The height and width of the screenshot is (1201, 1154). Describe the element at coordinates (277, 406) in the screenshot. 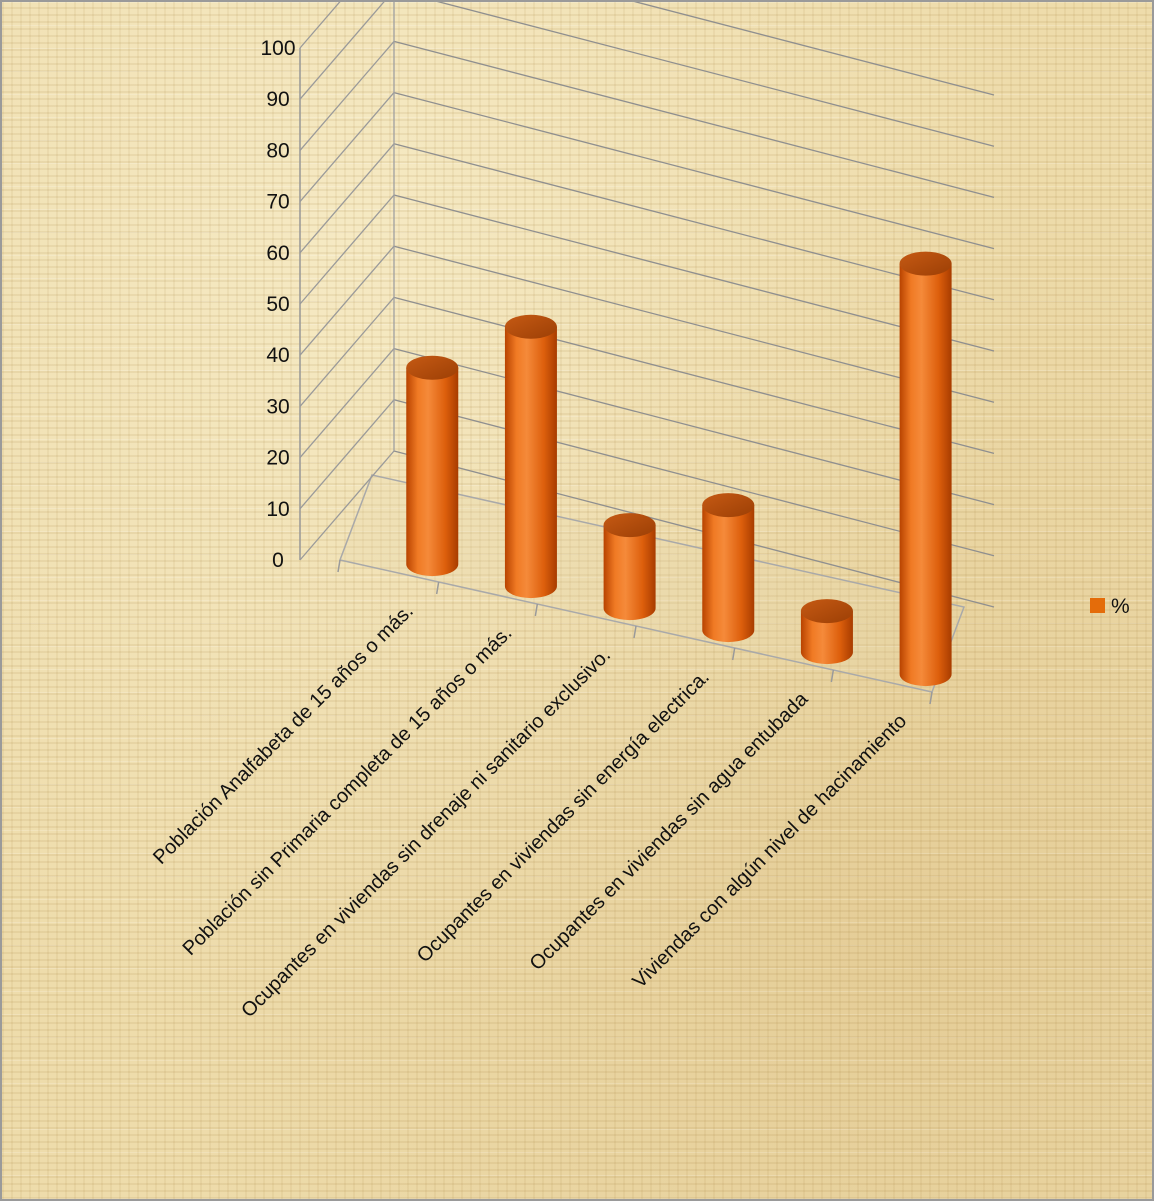

I see `y-tick-label-3: 30` at that location.